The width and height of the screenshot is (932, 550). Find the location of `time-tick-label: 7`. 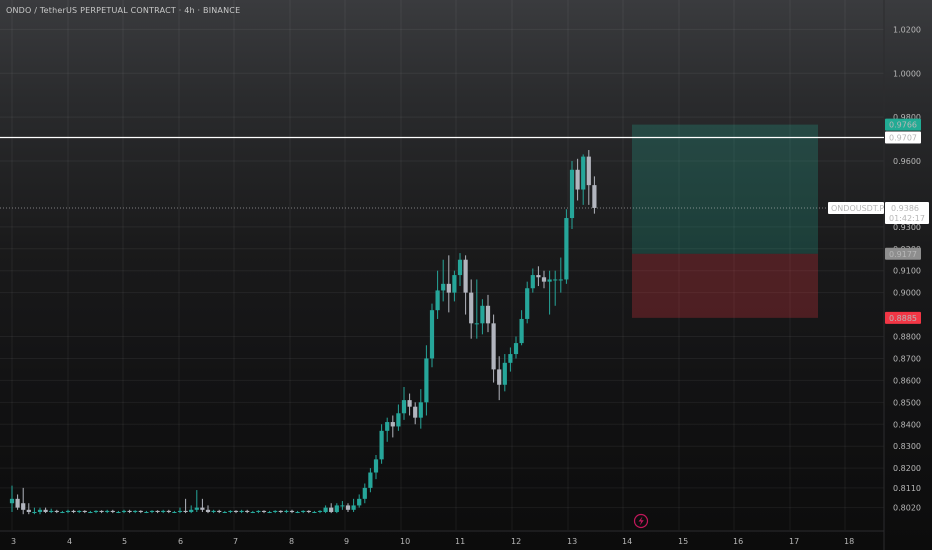

time-tick-label: 7 is located at coordinates (235, 541).